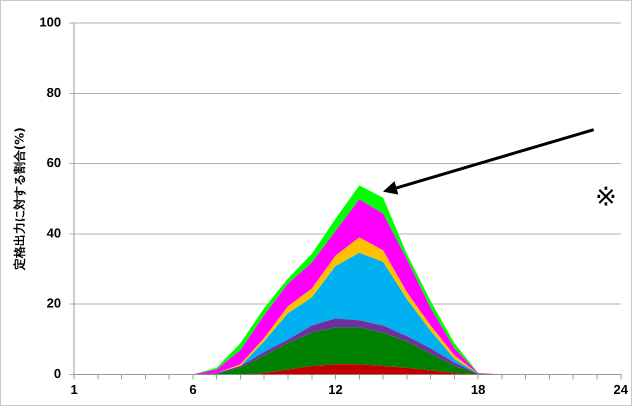 Image resolution: width=632 pixels, height=406 pixels. What do you see at coordinates (54, 92) in the screenshot?
I see `y-tick-label: 80` at bounding box center [54, 92].